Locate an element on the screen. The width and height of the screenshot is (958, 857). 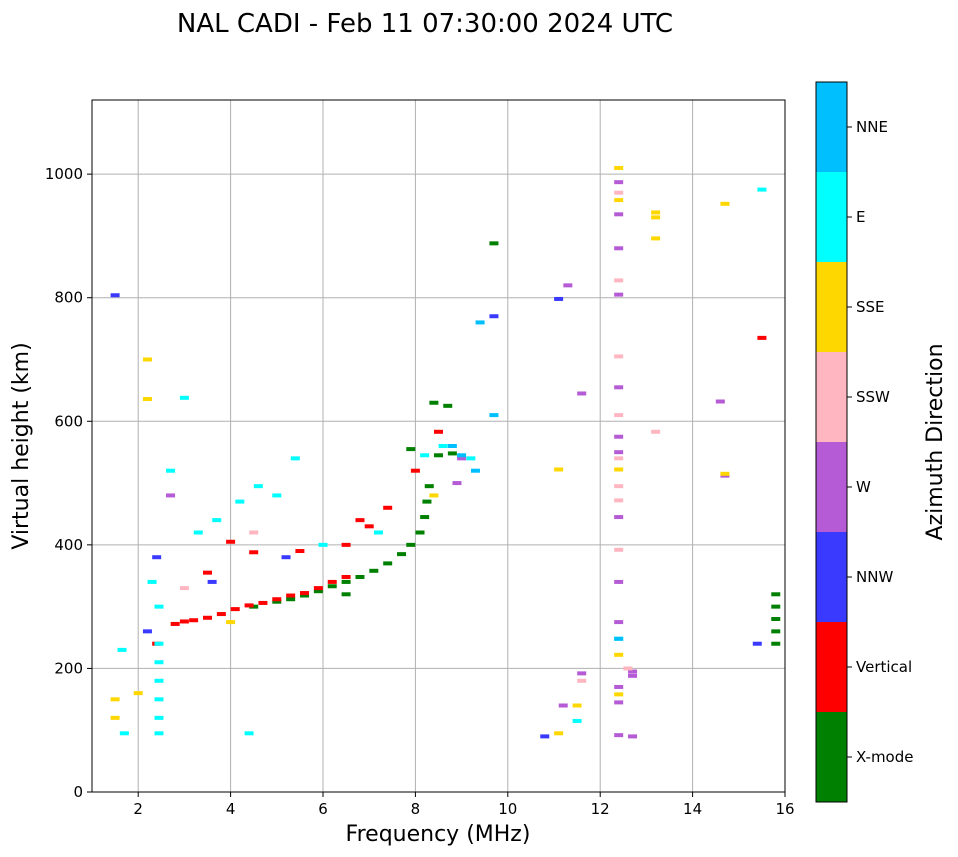
x-tick-label: 16 is located at coordinates (784, 809).